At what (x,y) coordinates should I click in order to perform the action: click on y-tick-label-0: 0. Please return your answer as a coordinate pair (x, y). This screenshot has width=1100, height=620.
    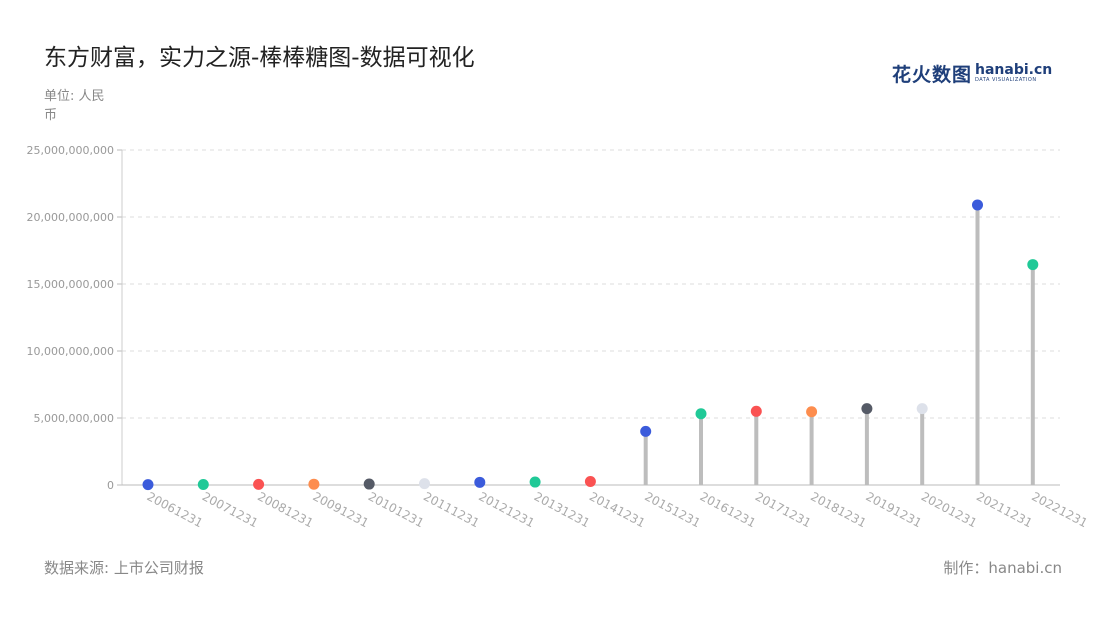
    Looking at the image, I should click on (110, 485).